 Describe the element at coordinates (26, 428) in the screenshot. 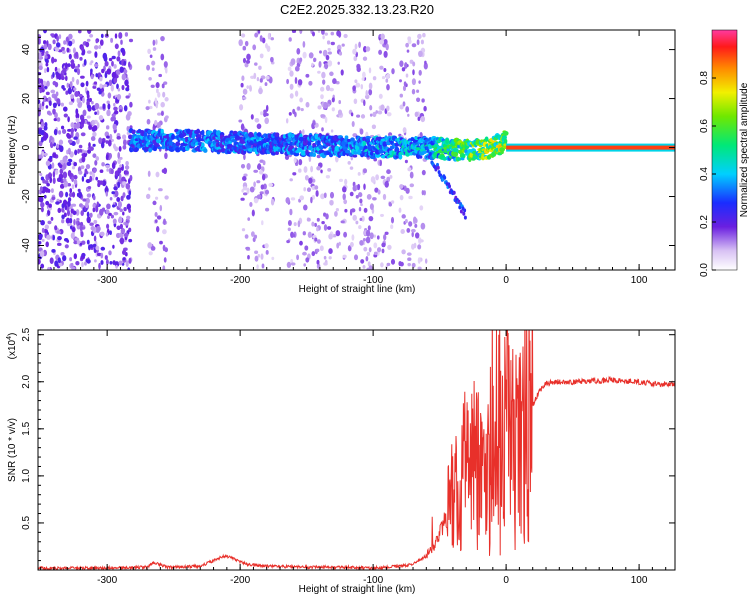

I see `snr-y-tick-label-2: 1.5` at that location.